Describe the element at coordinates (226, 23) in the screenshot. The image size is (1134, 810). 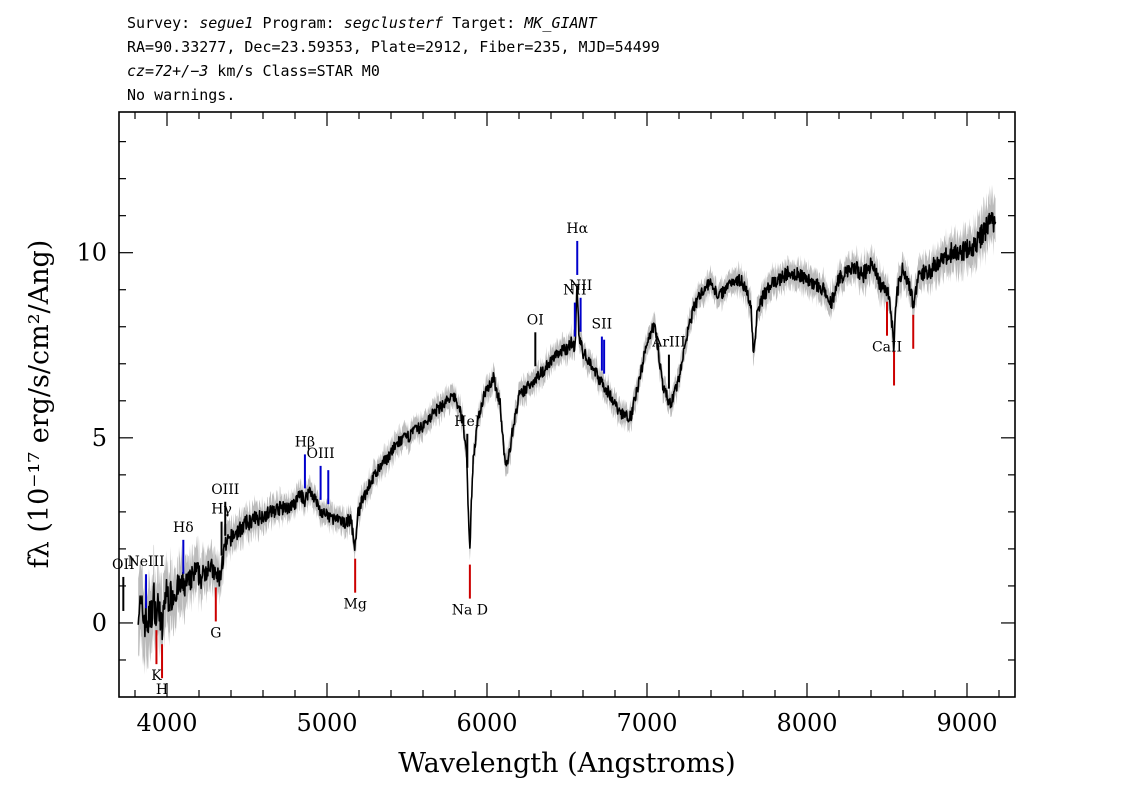
I see `survey-value: segue1` at that location.